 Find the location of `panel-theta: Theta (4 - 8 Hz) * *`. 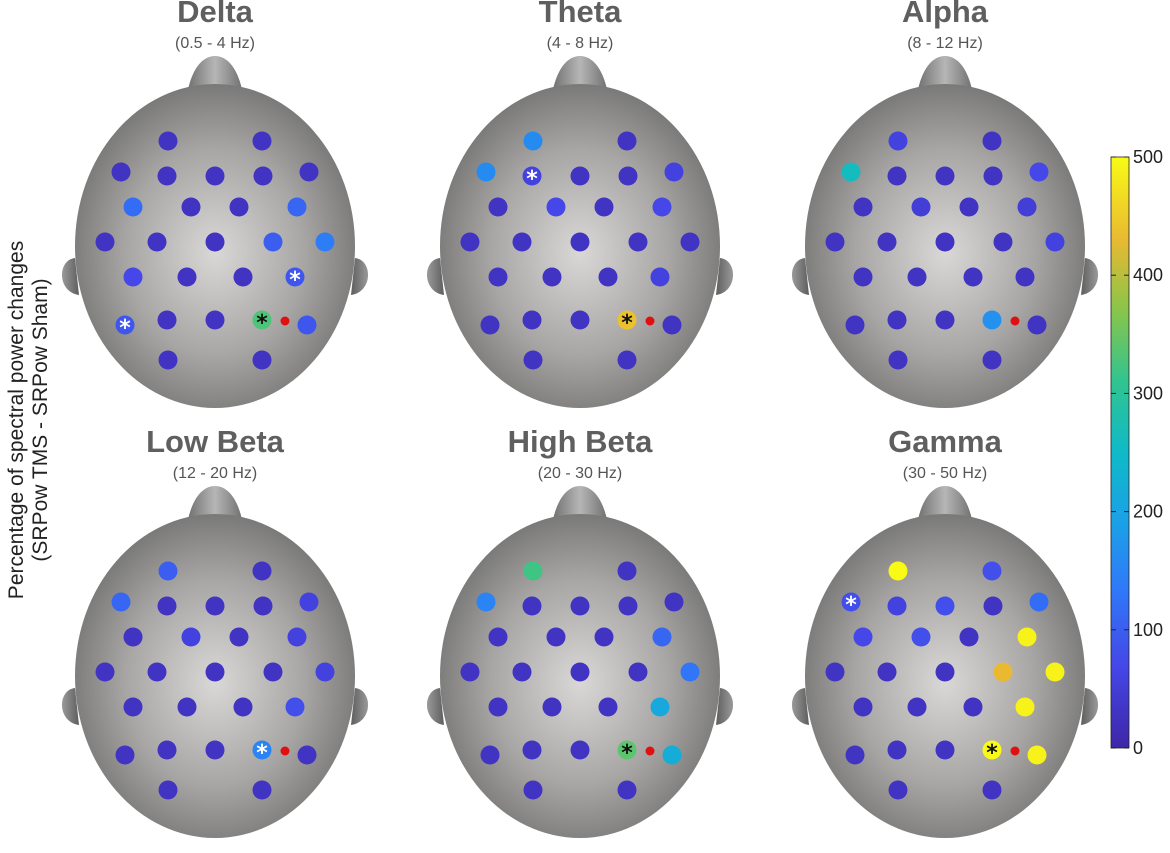

panel-theta: Theta (4 - 8 Hz) * * is located at coordinates (580, 204).